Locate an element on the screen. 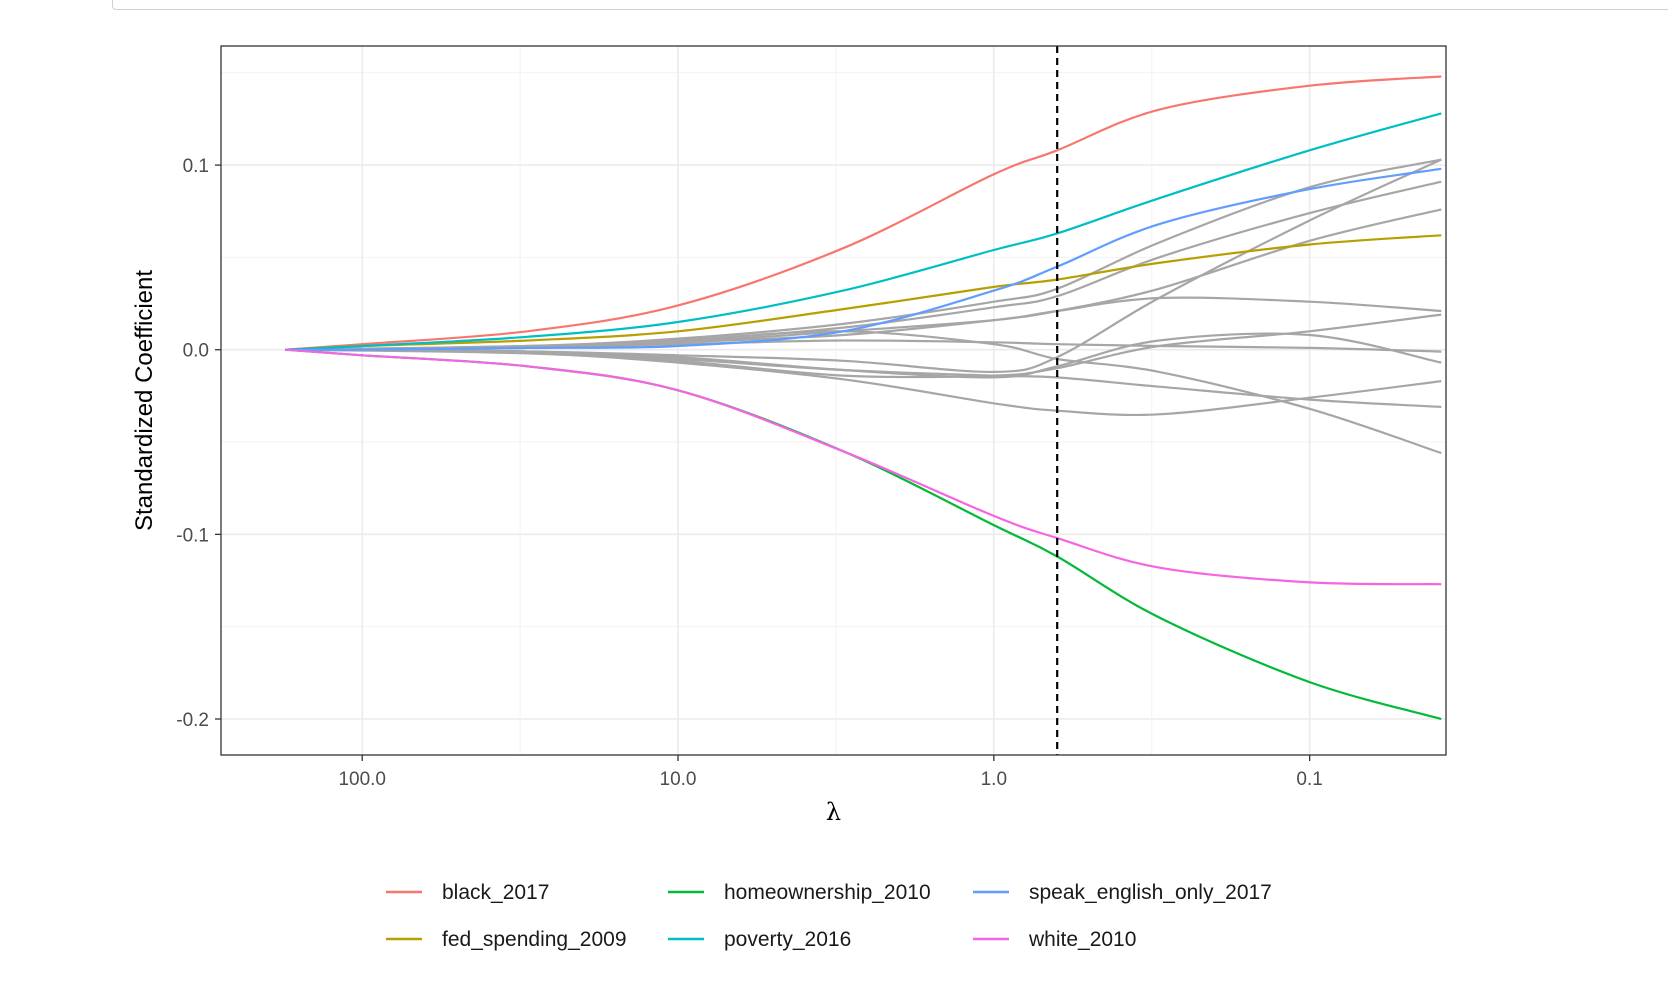 Image resolution: width=1668 pixels, height=982 pixels. y-axis-ticks: 0.1 0.0 -0.1 -0.2 is located at coordinates (198, 443).